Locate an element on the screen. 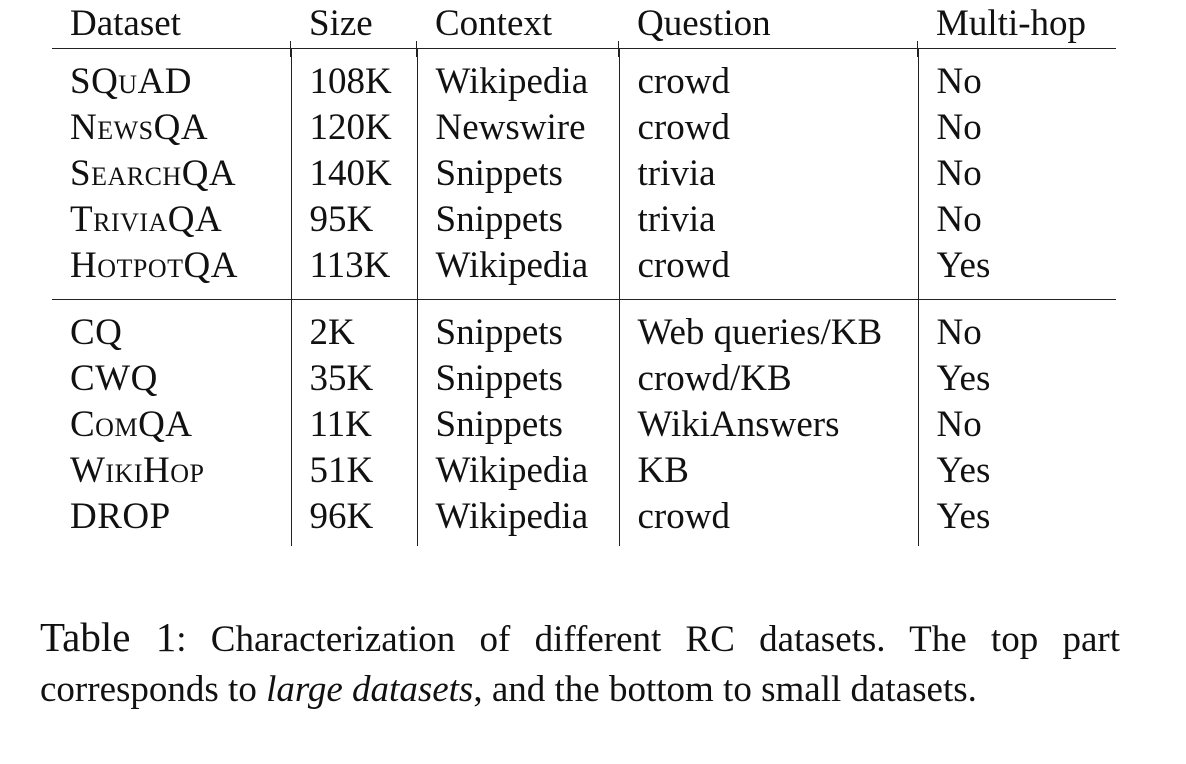 This screenshot has height=764, width=1186. size-cell: 108K is located at coordinates (354, 76).